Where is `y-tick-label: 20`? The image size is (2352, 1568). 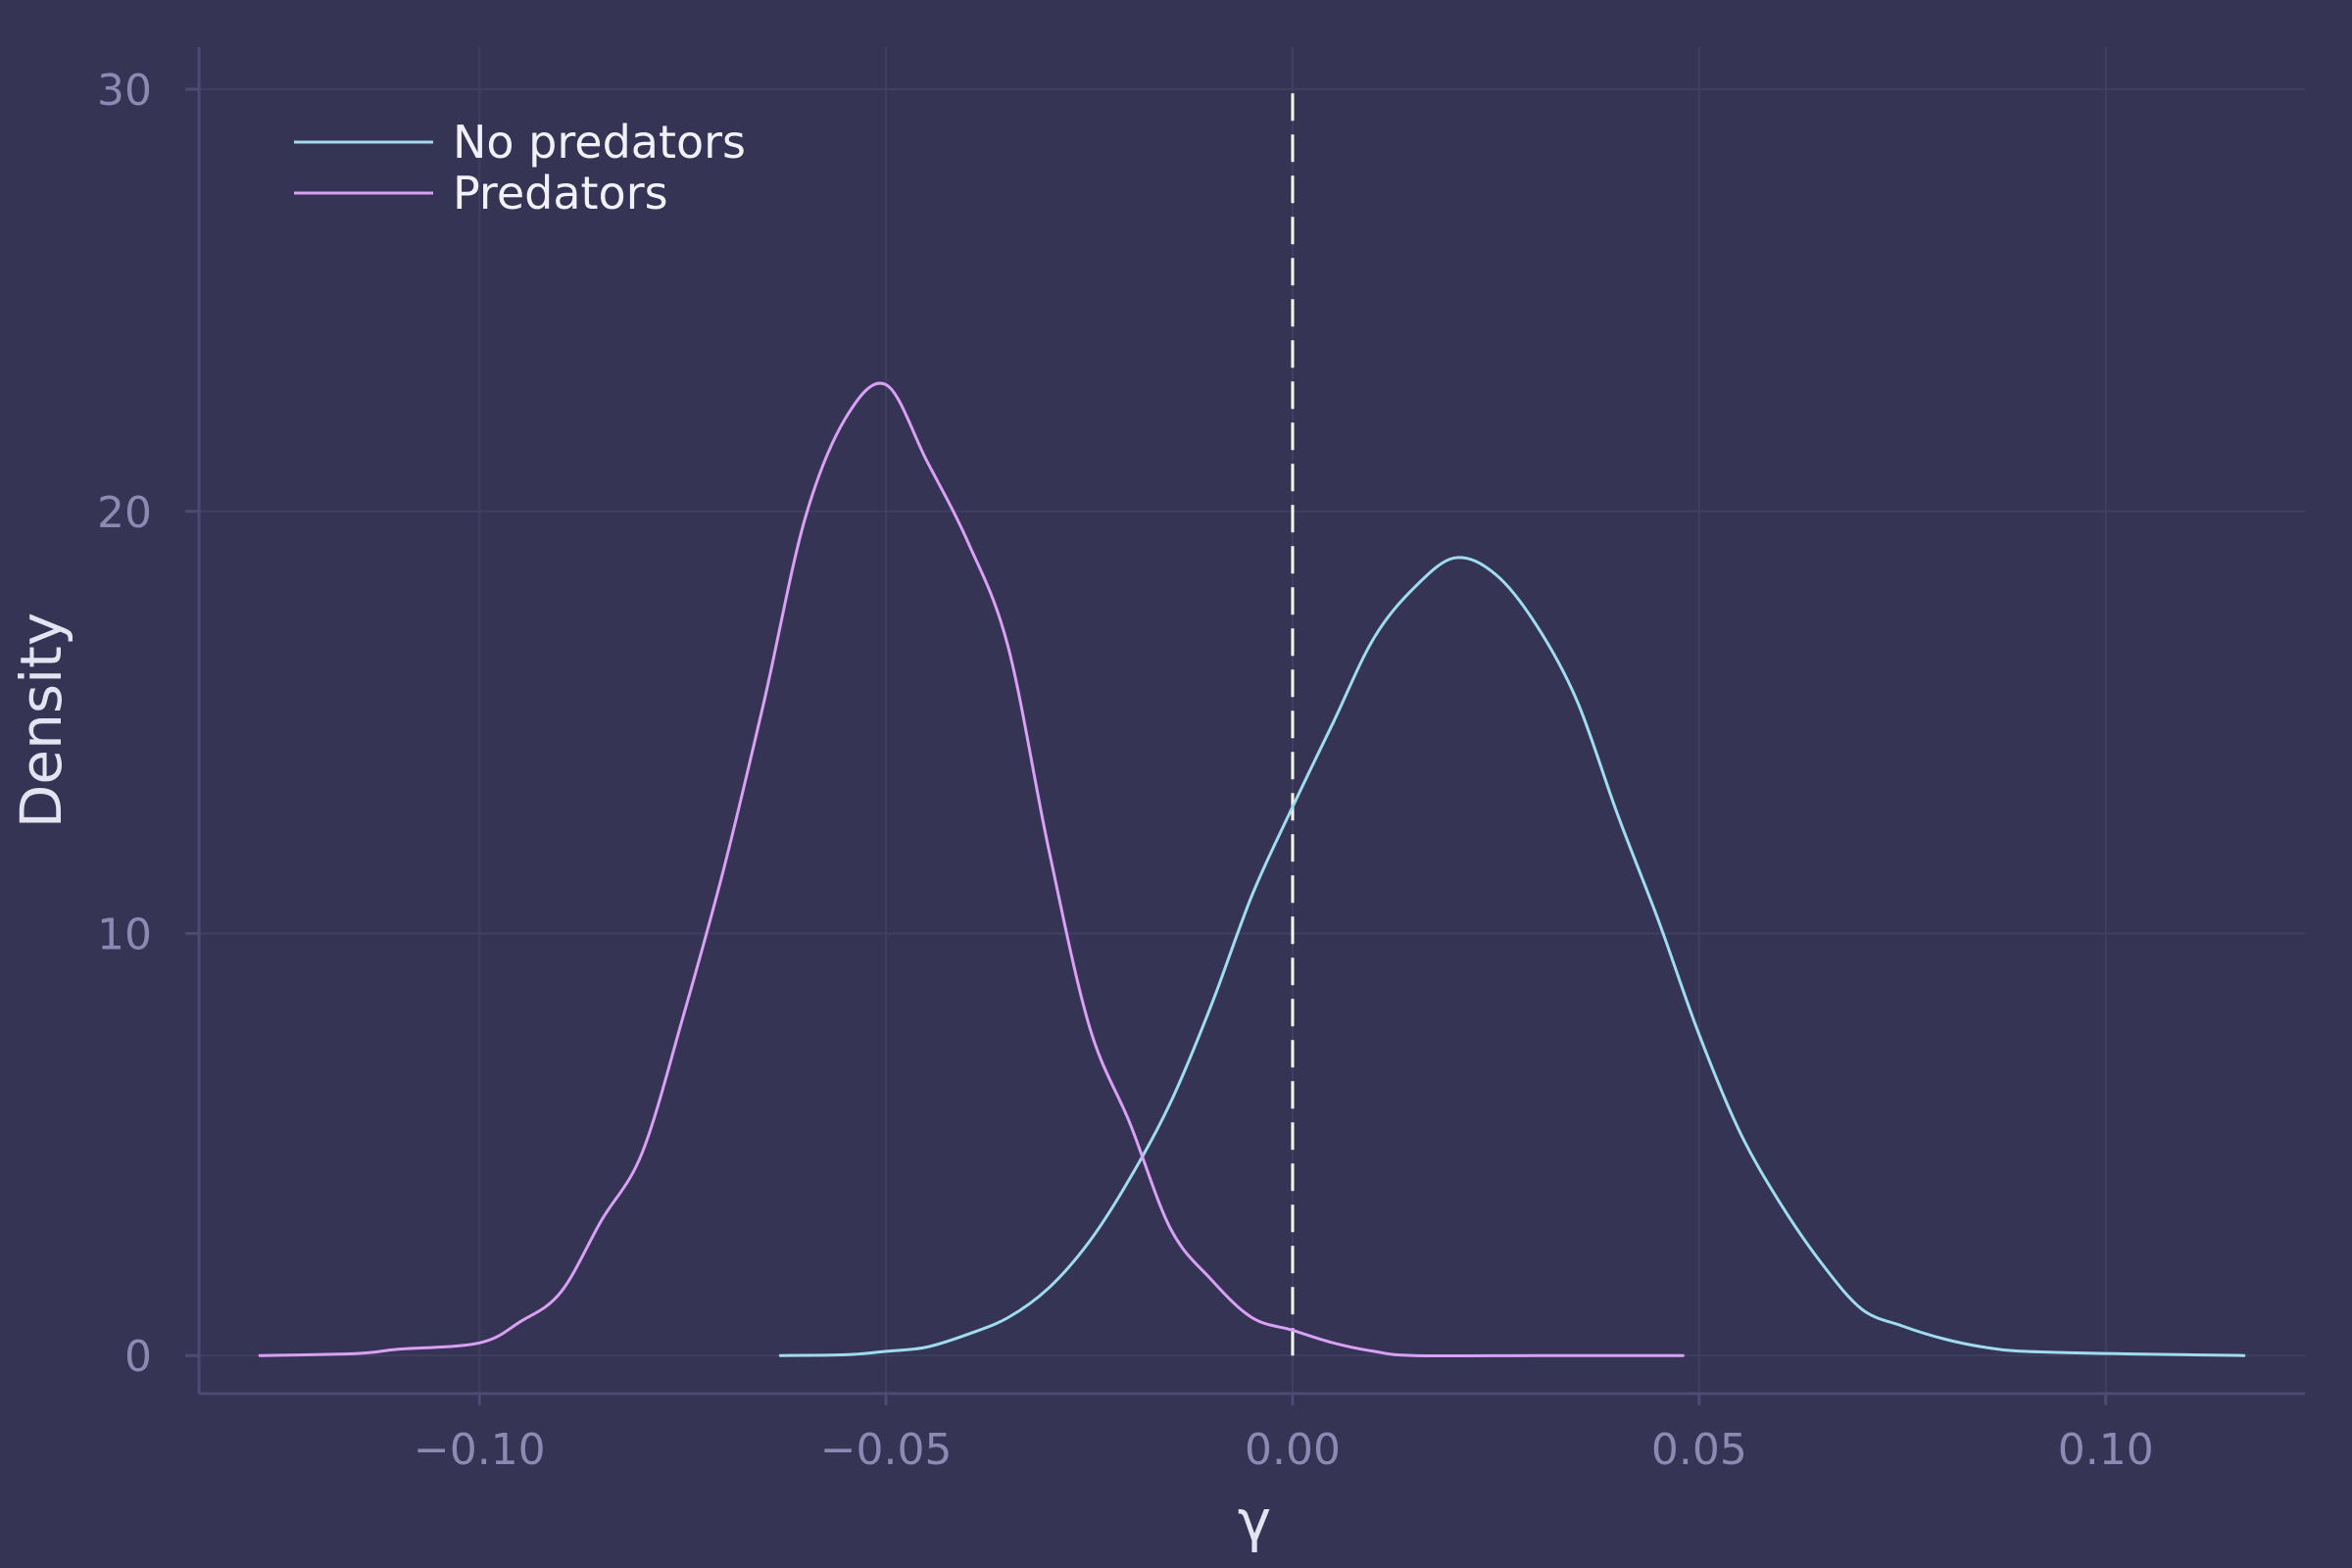 y-tick-label: 20 is located at coordinates (124, 513).